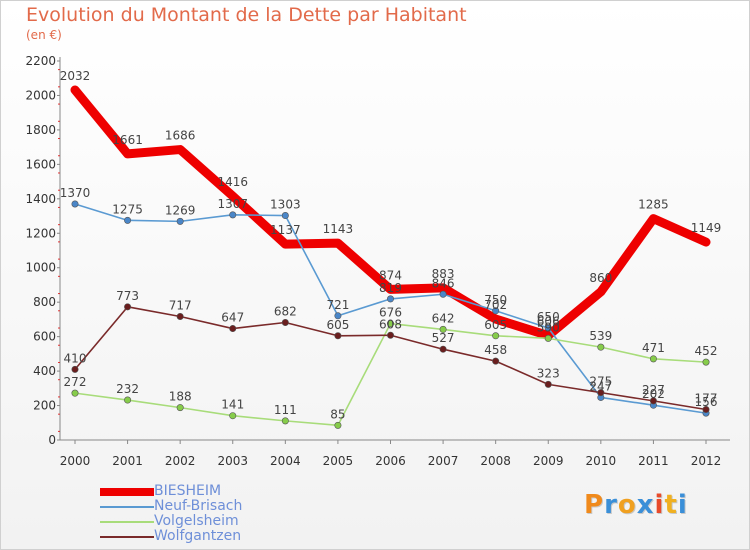  I want to click on data-label: 590, so click(548, 327).